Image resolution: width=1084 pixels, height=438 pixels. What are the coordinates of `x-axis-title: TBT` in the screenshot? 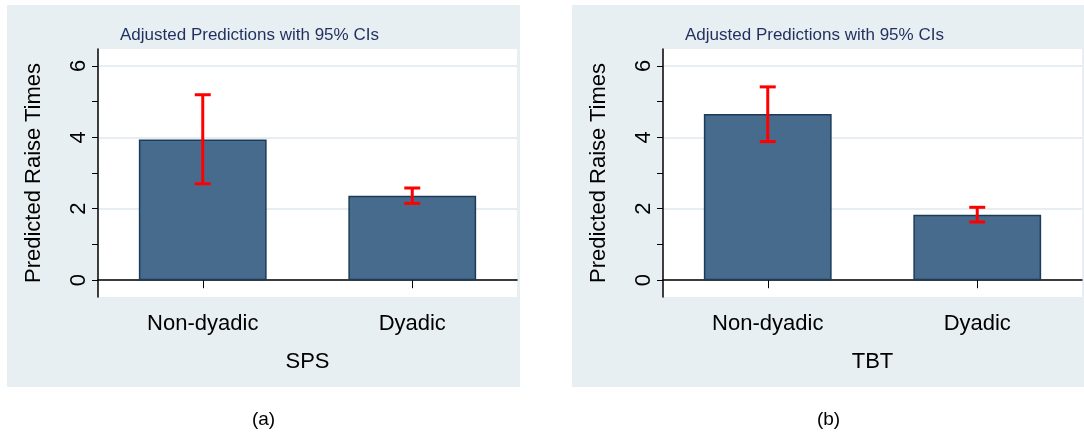 It's located at (872, 360).